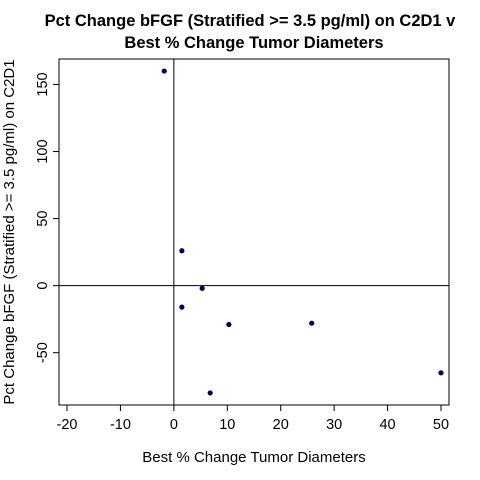 This screenshot has width=480, height=480. I want to click on y-tick-label: 150, so click(43, 84).